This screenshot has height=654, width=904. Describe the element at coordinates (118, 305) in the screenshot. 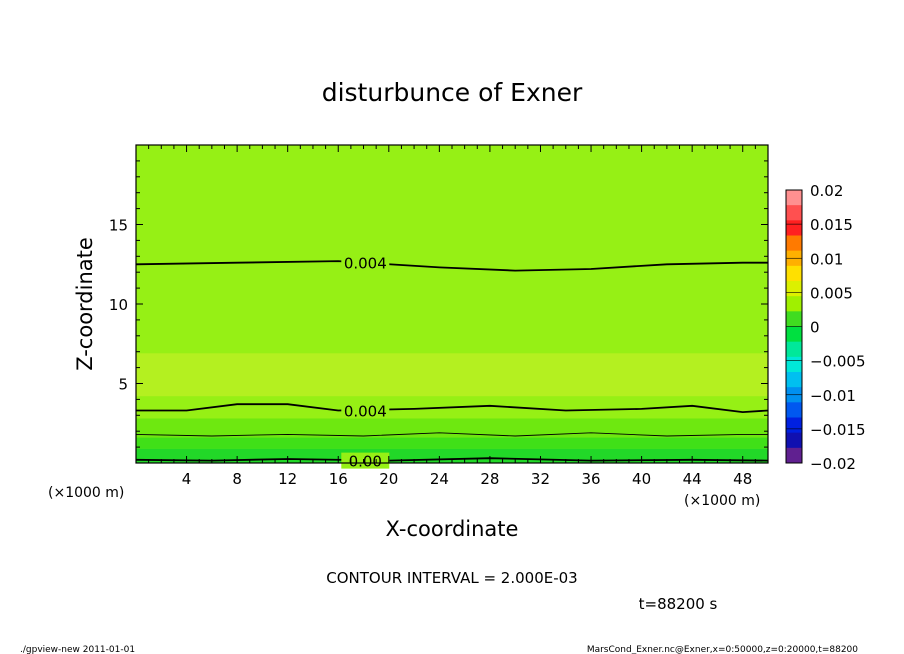

I see `y-tick-label-10: 10` at that location.